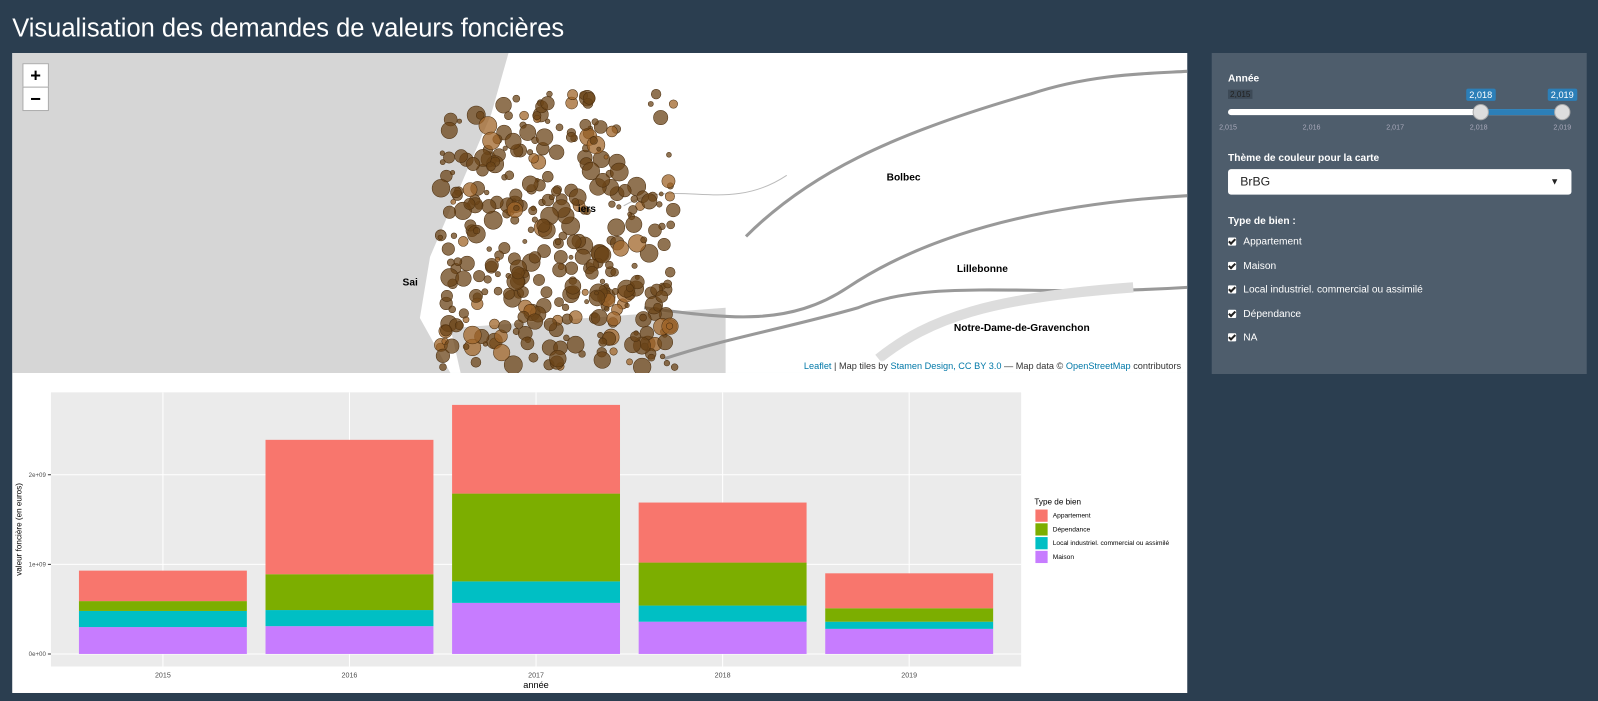  I want to click on checkbox: Appartement, so click(1265, 242).